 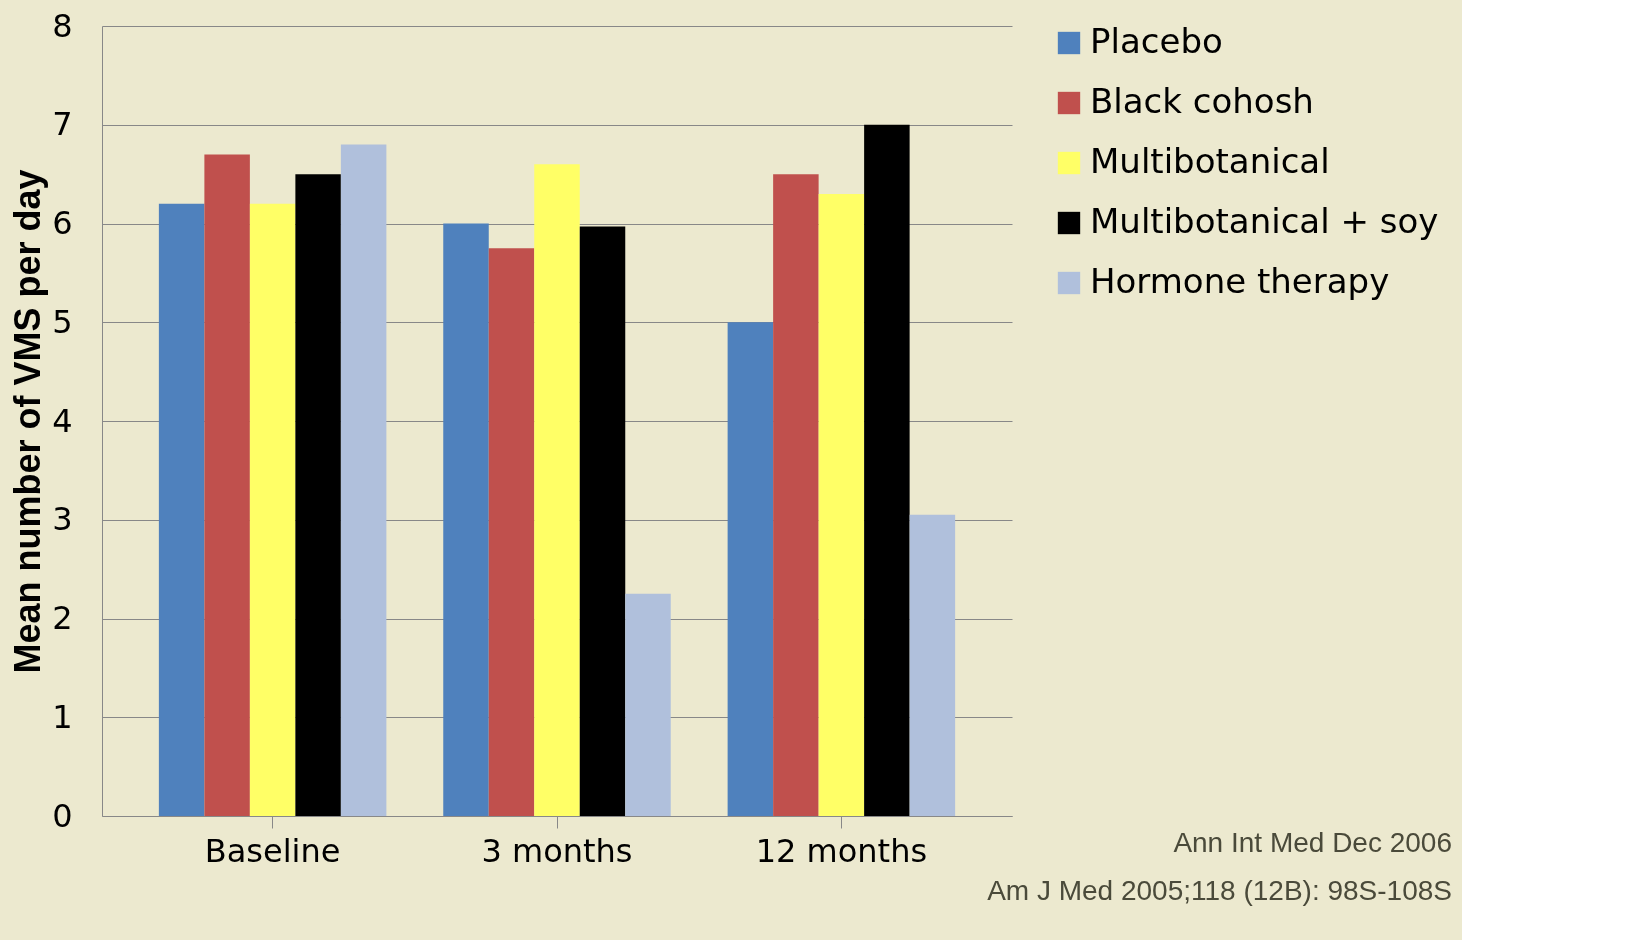 I want to click on x-tick-label: 12 months, so click(x=841, y=850).